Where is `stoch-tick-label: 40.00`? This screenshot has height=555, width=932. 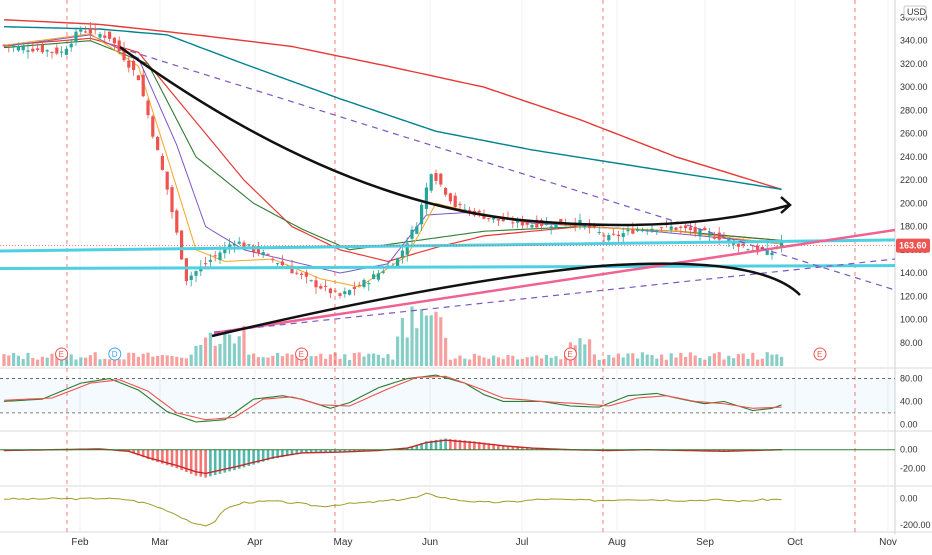
stoch-tick-label: 40.00 is located at coordinates (911, 401).